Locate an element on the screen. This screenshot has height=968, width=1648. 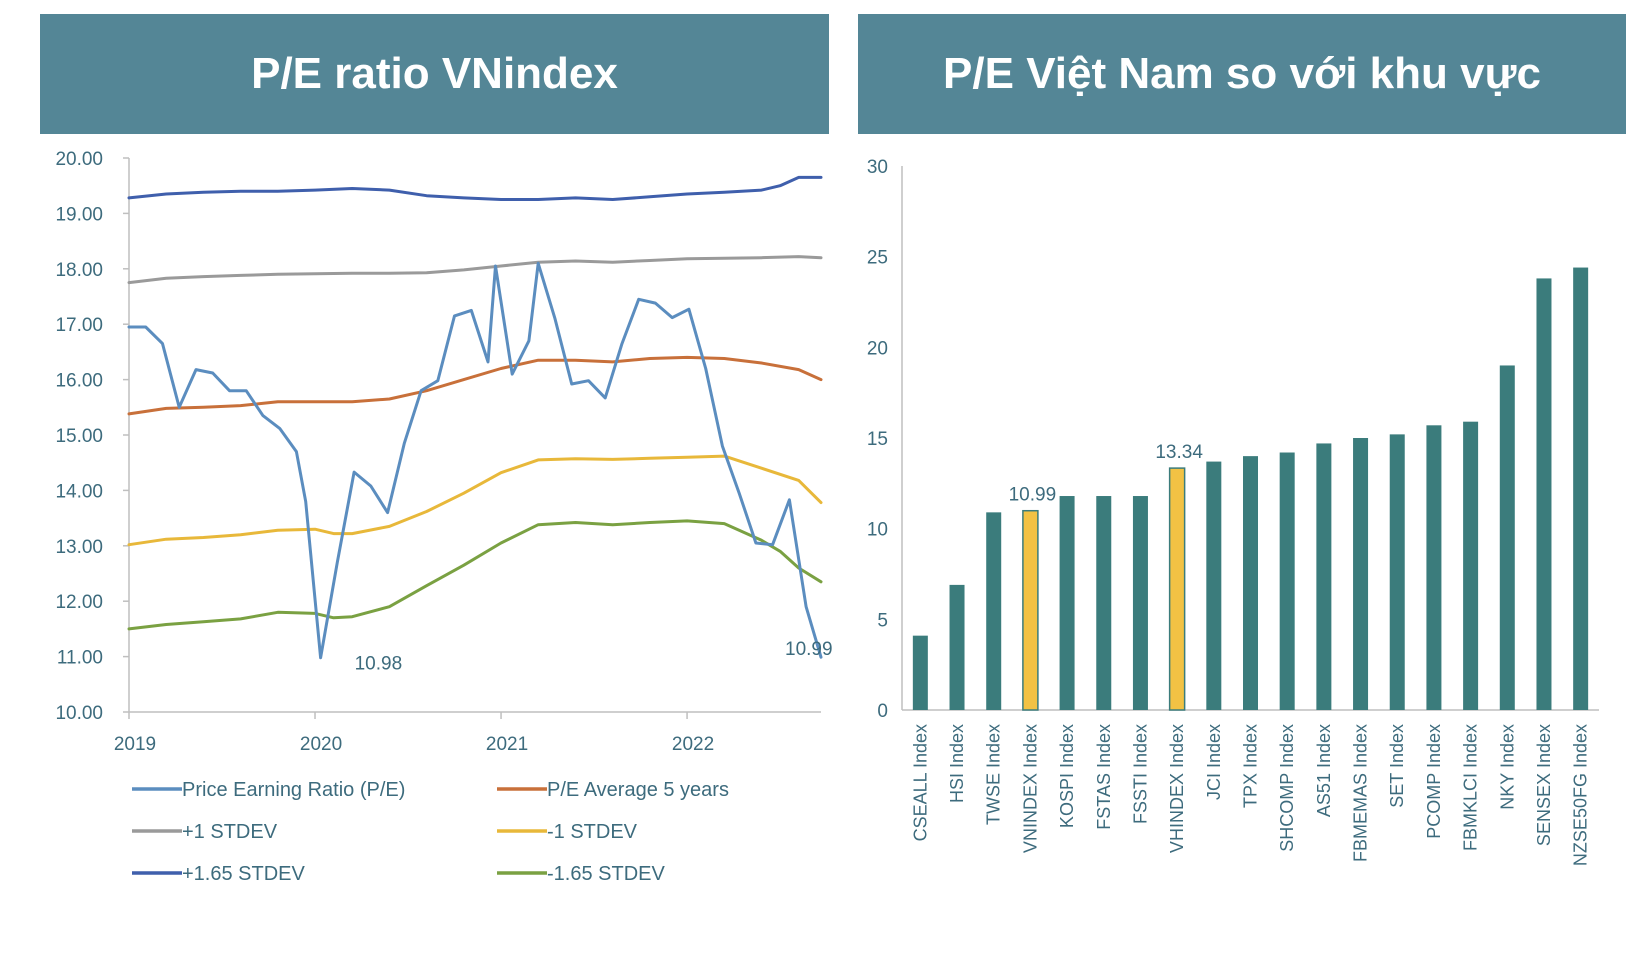
bar-category-label: NKY Index is located at coordinates (1507, 767).